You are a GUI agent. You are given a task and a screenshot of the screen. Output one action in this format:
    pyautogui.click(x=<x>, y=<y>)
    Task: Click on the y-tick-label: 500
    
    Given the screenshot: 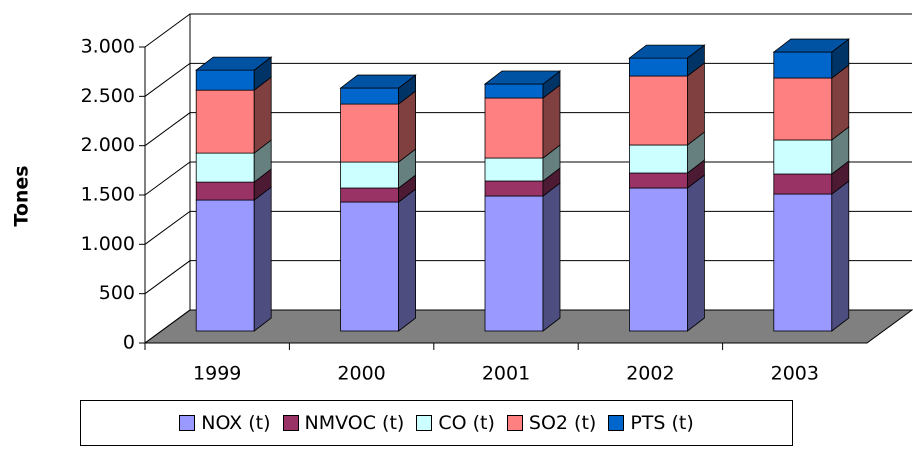 What is the action you would take?
    pyautogui.click(x=117, y=293)
    